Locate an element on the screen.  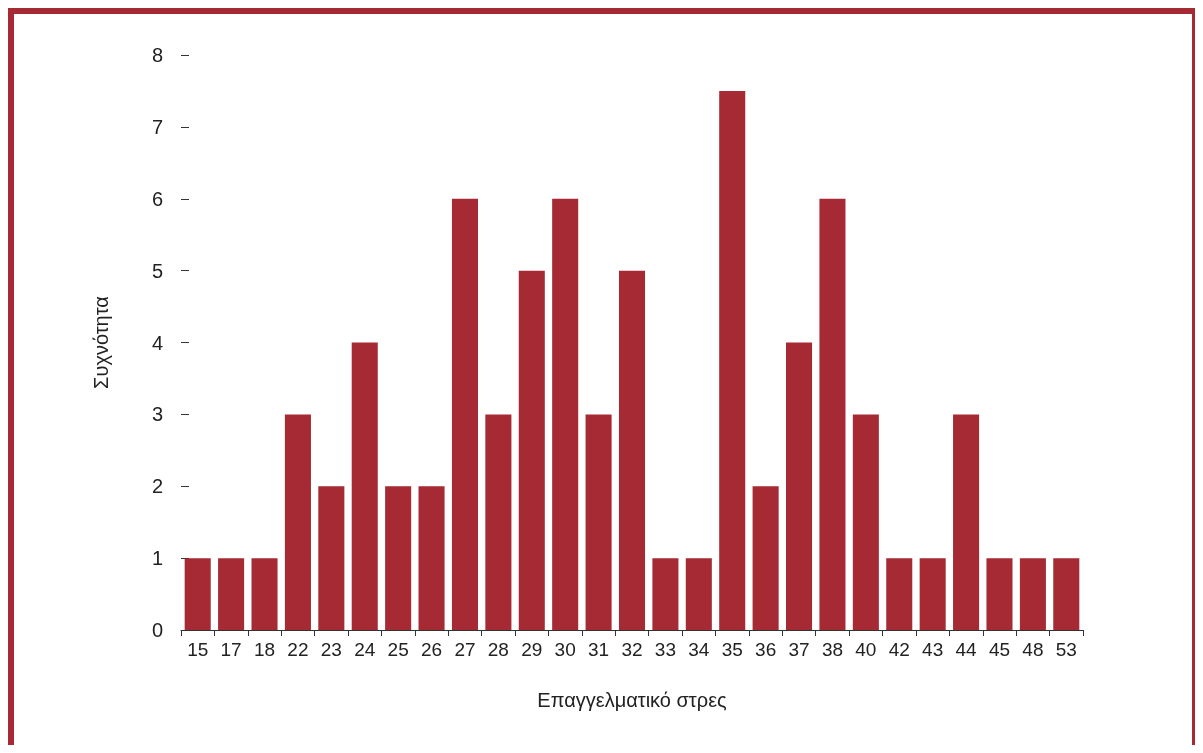
x-tick-label: 29 is located at coordinates (532, 649).